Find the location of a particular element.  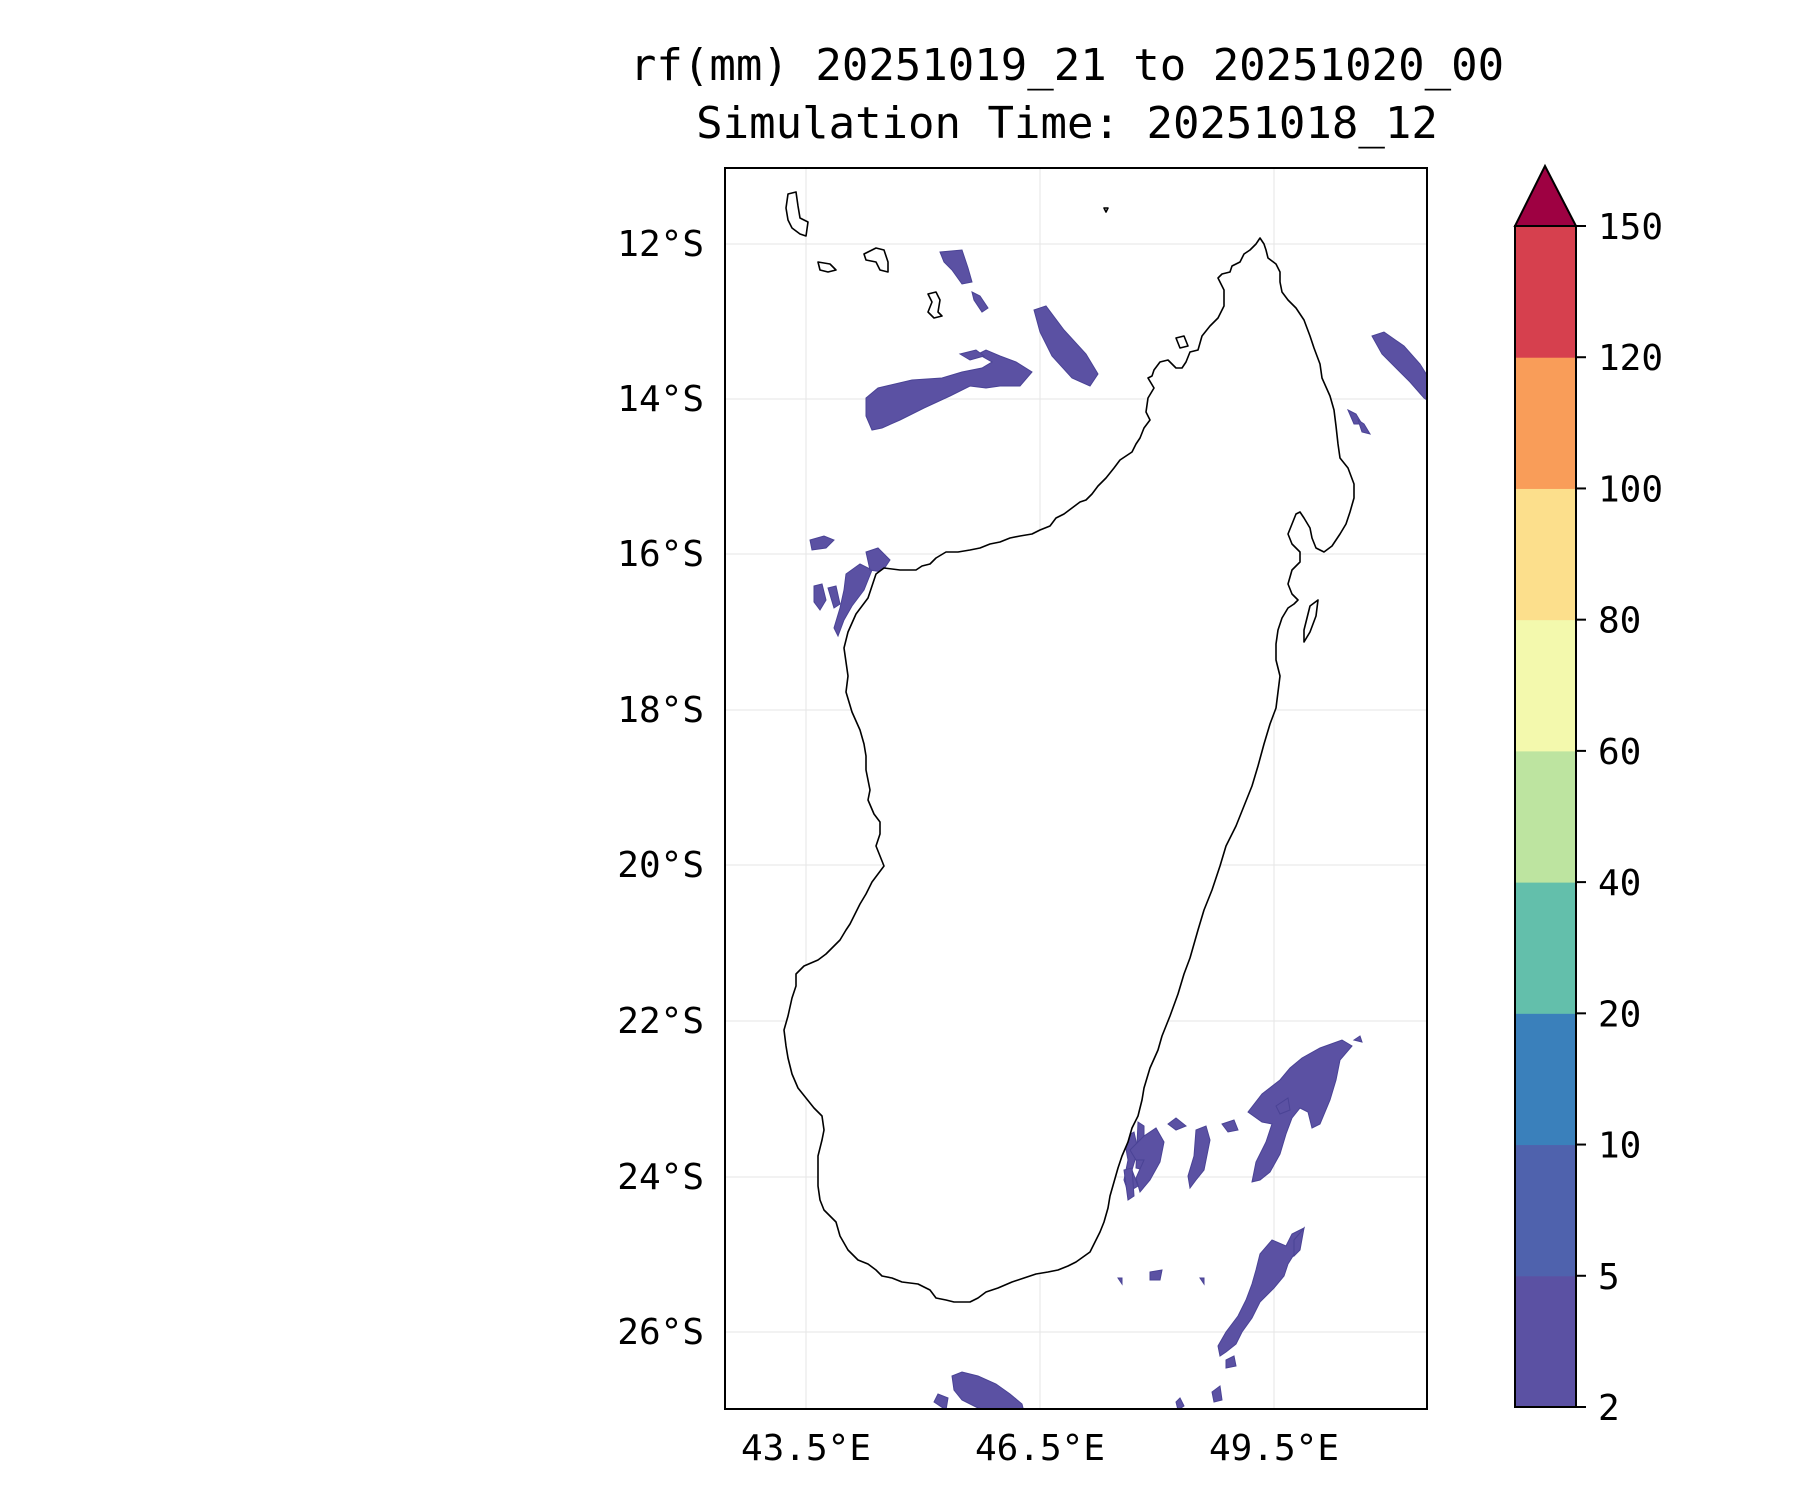

lat-tick-label: 14°S is located at coordinates (660, 399).